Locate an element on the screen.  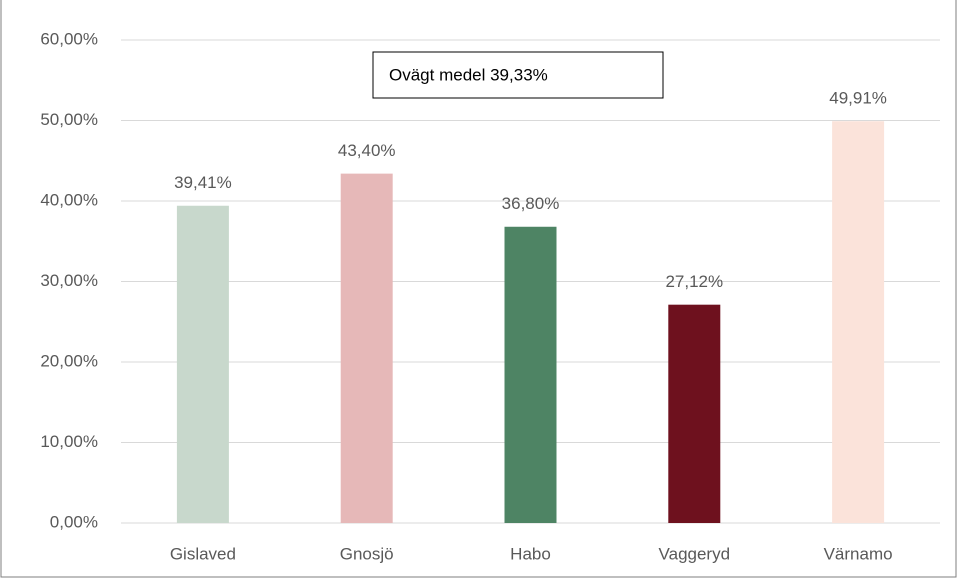
value-label: 49,91% is located at coordinates (858, 98).